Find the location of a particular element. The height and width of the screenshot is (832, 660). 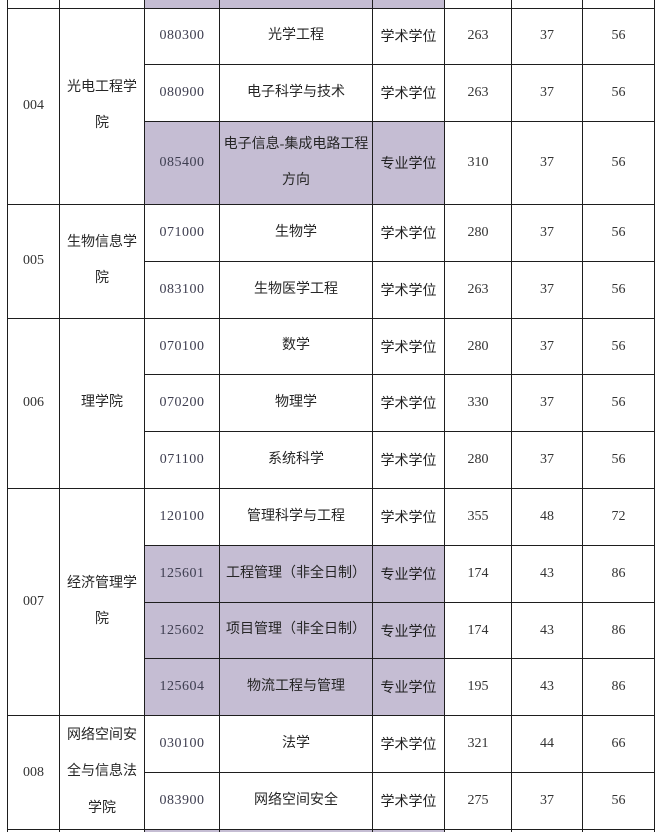

dept-no-cell: 008 is located at coordinates (33, 772).